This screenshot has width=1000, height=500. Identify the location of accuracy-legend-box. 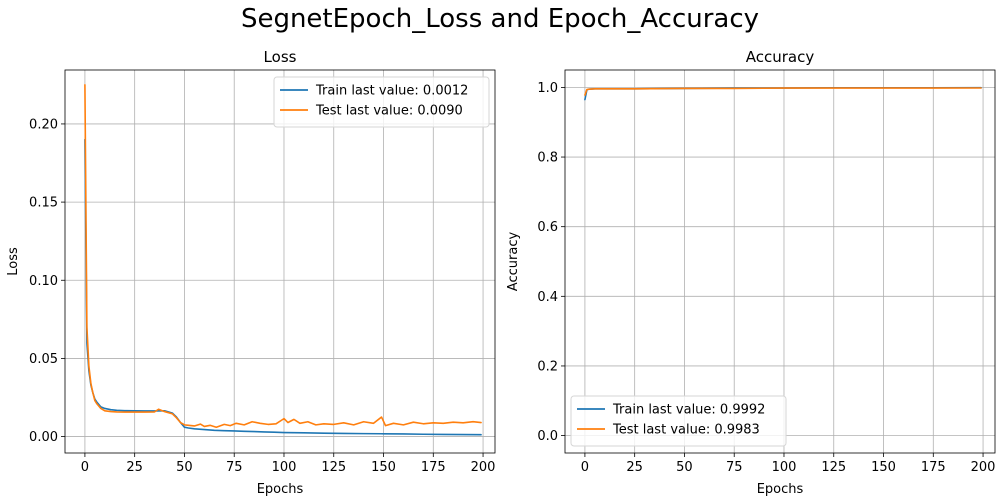
(678, 421).